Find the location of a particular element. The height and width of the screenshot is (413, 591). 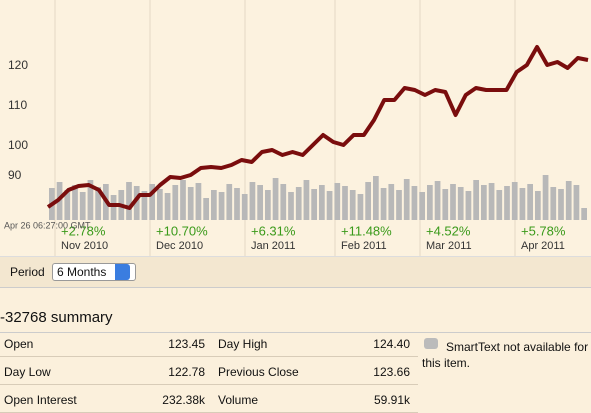

summary-label: Previous Close is located at coordinates (258, 372).